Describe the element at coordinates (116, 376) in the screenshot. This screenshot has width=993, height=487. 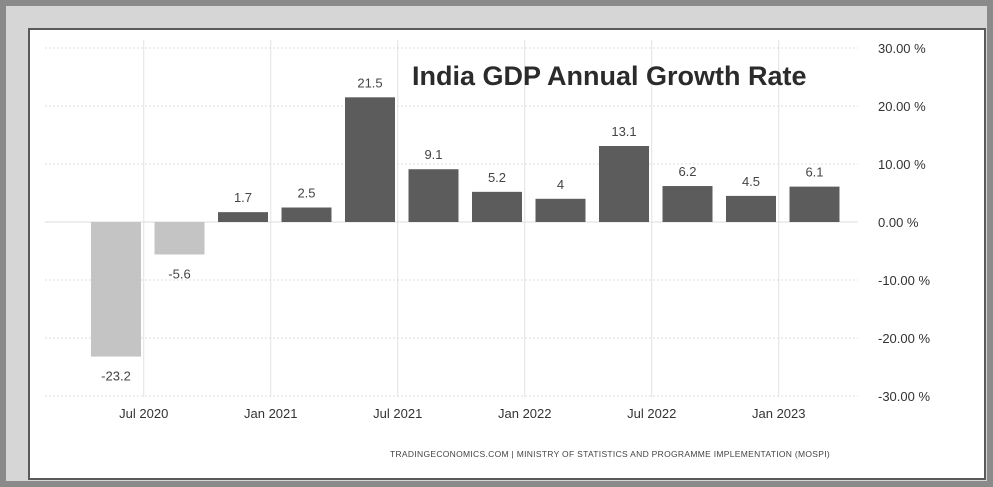
I see `data-label: -23.2` at that location.